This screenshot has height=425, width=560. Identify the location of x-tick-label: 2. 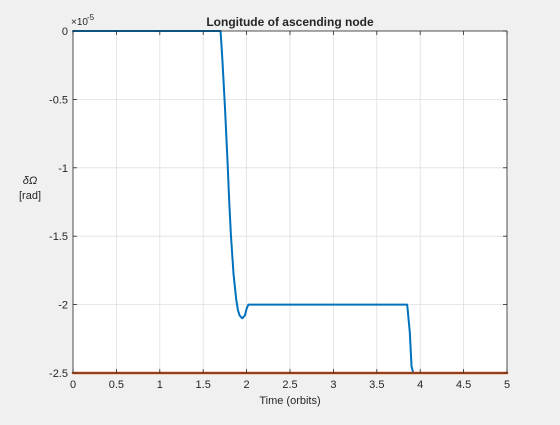
(247, 385).